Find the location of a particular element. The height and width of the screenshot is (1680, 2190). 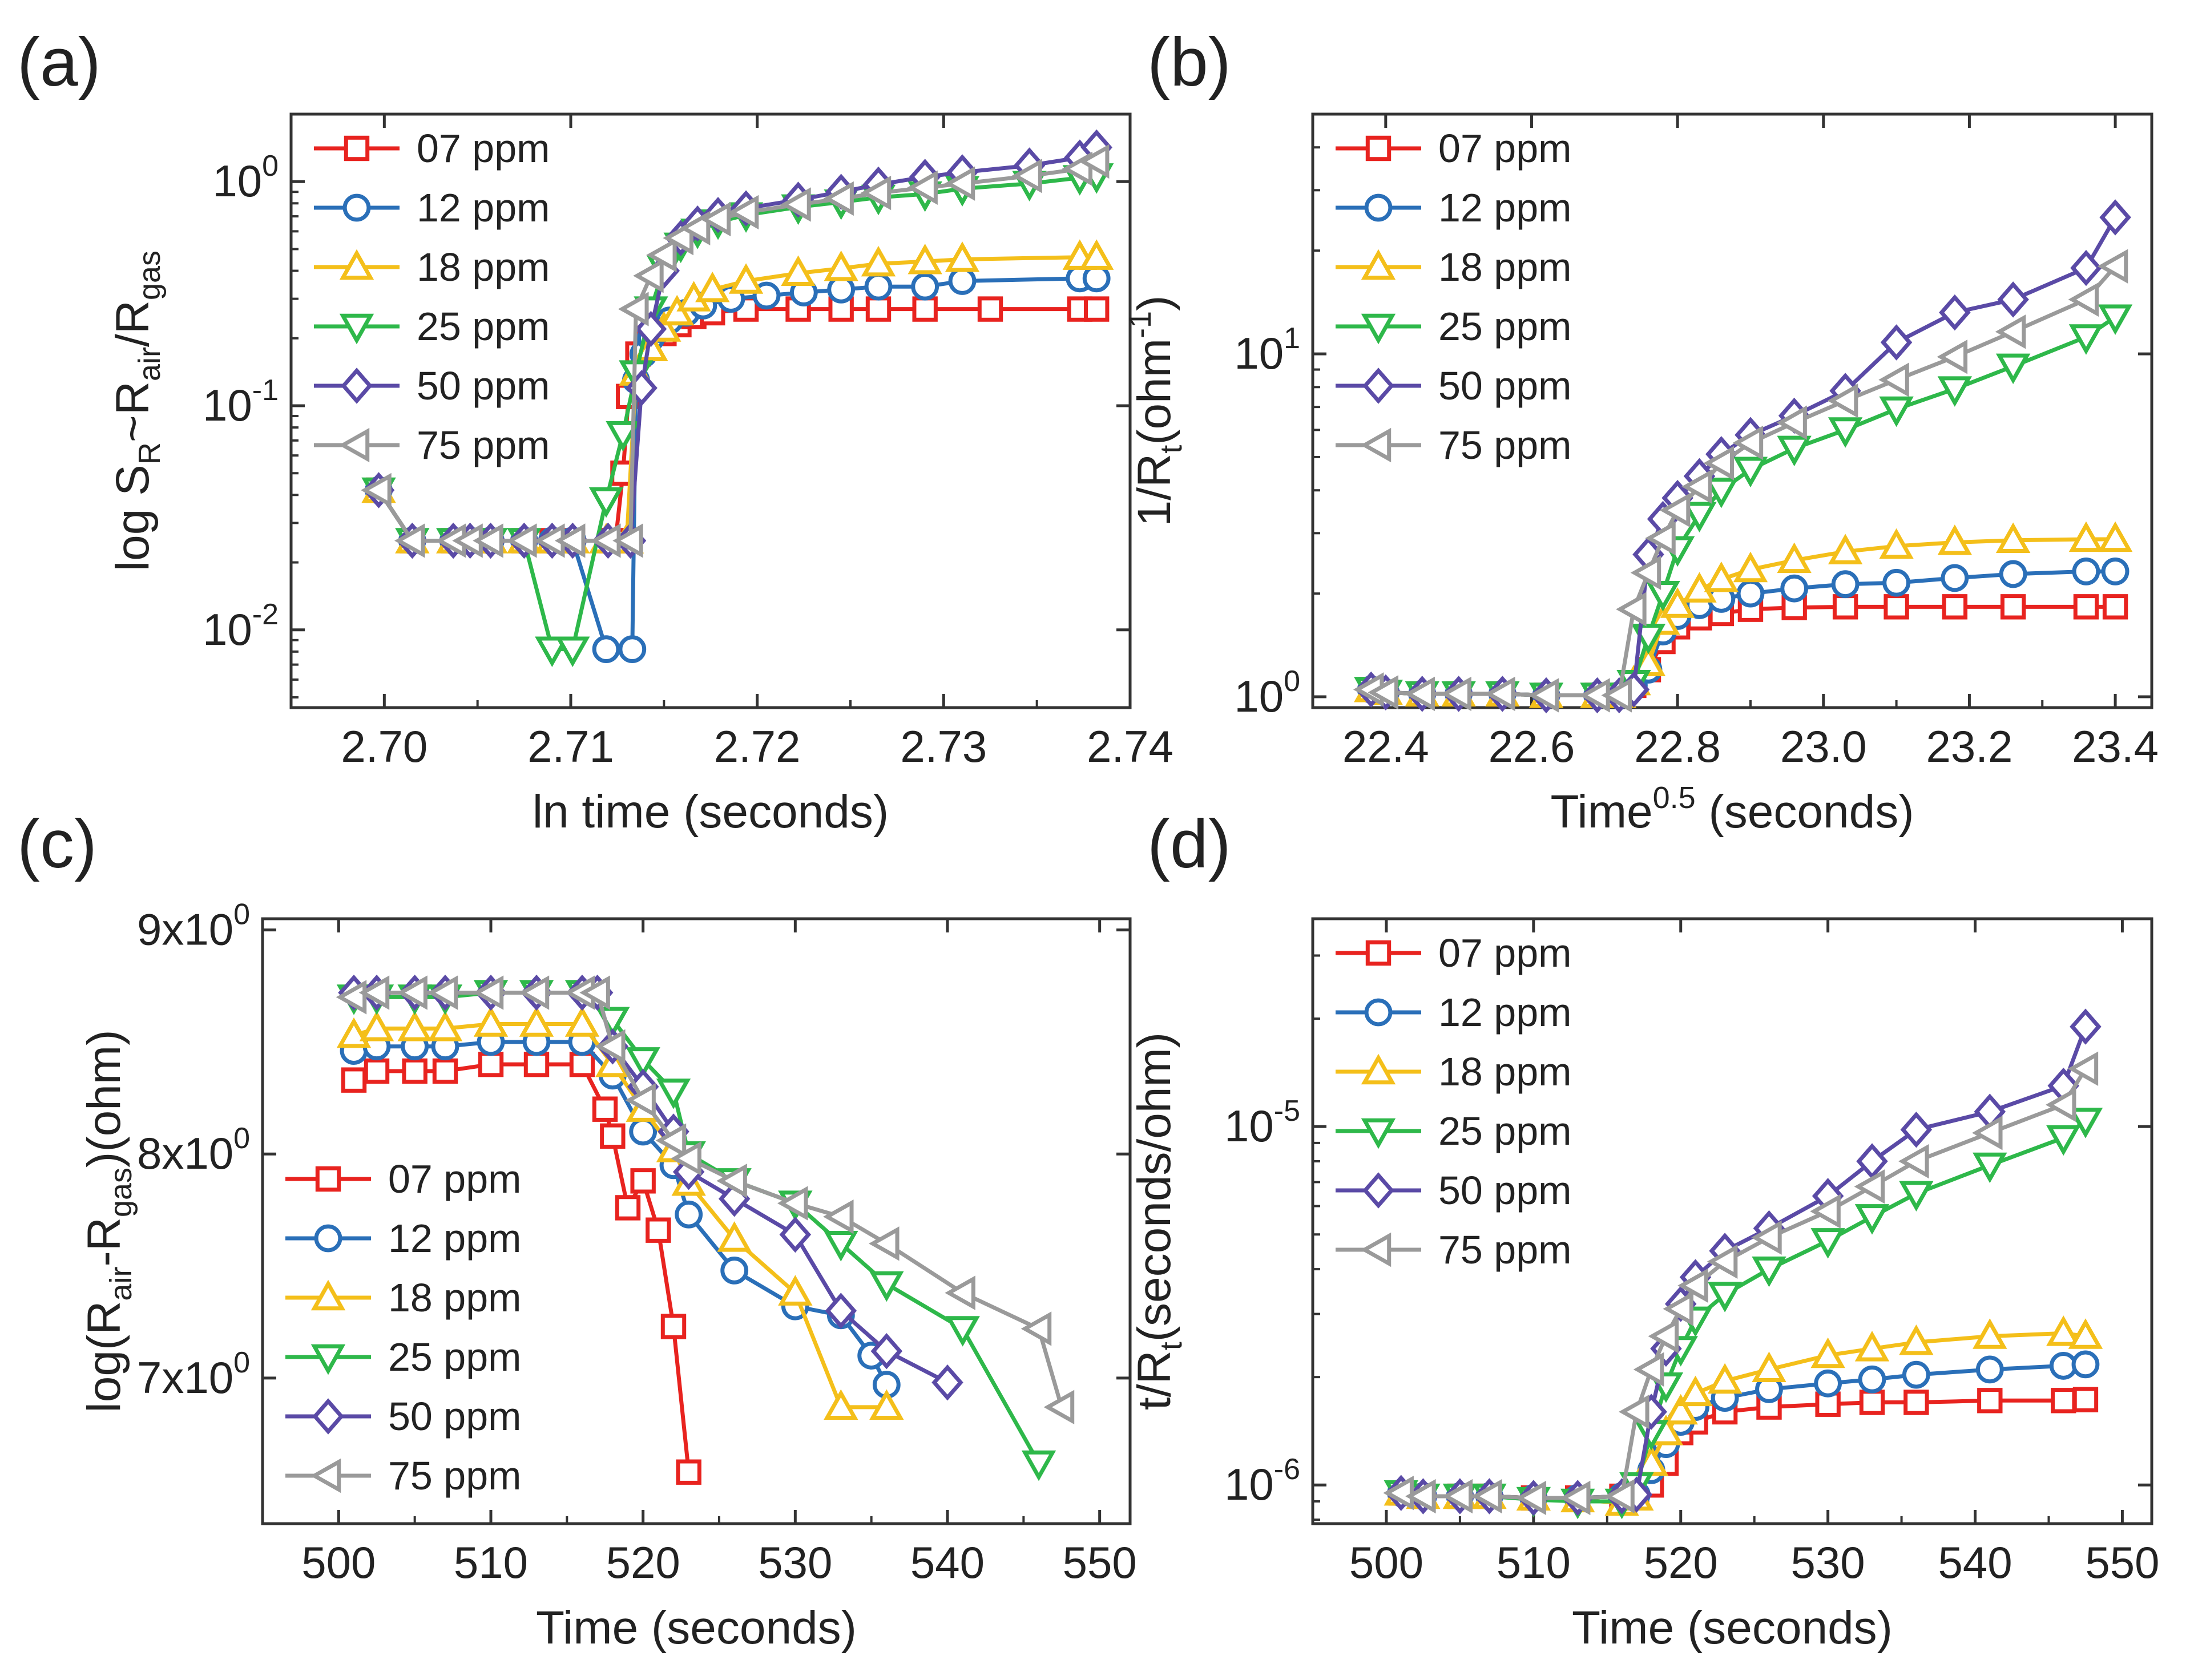

panel-b-x-tick-label: 22.6 is located at coordinates (1532, 746).